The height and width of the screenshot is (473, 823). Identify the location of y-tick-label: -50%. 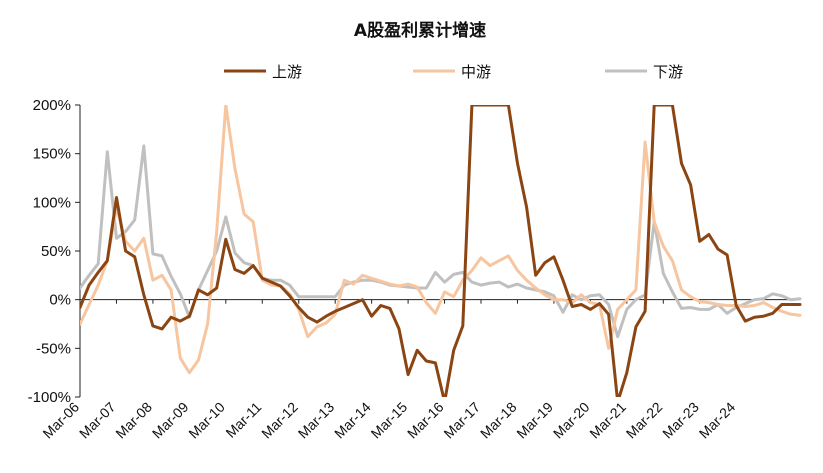
(53, 348).